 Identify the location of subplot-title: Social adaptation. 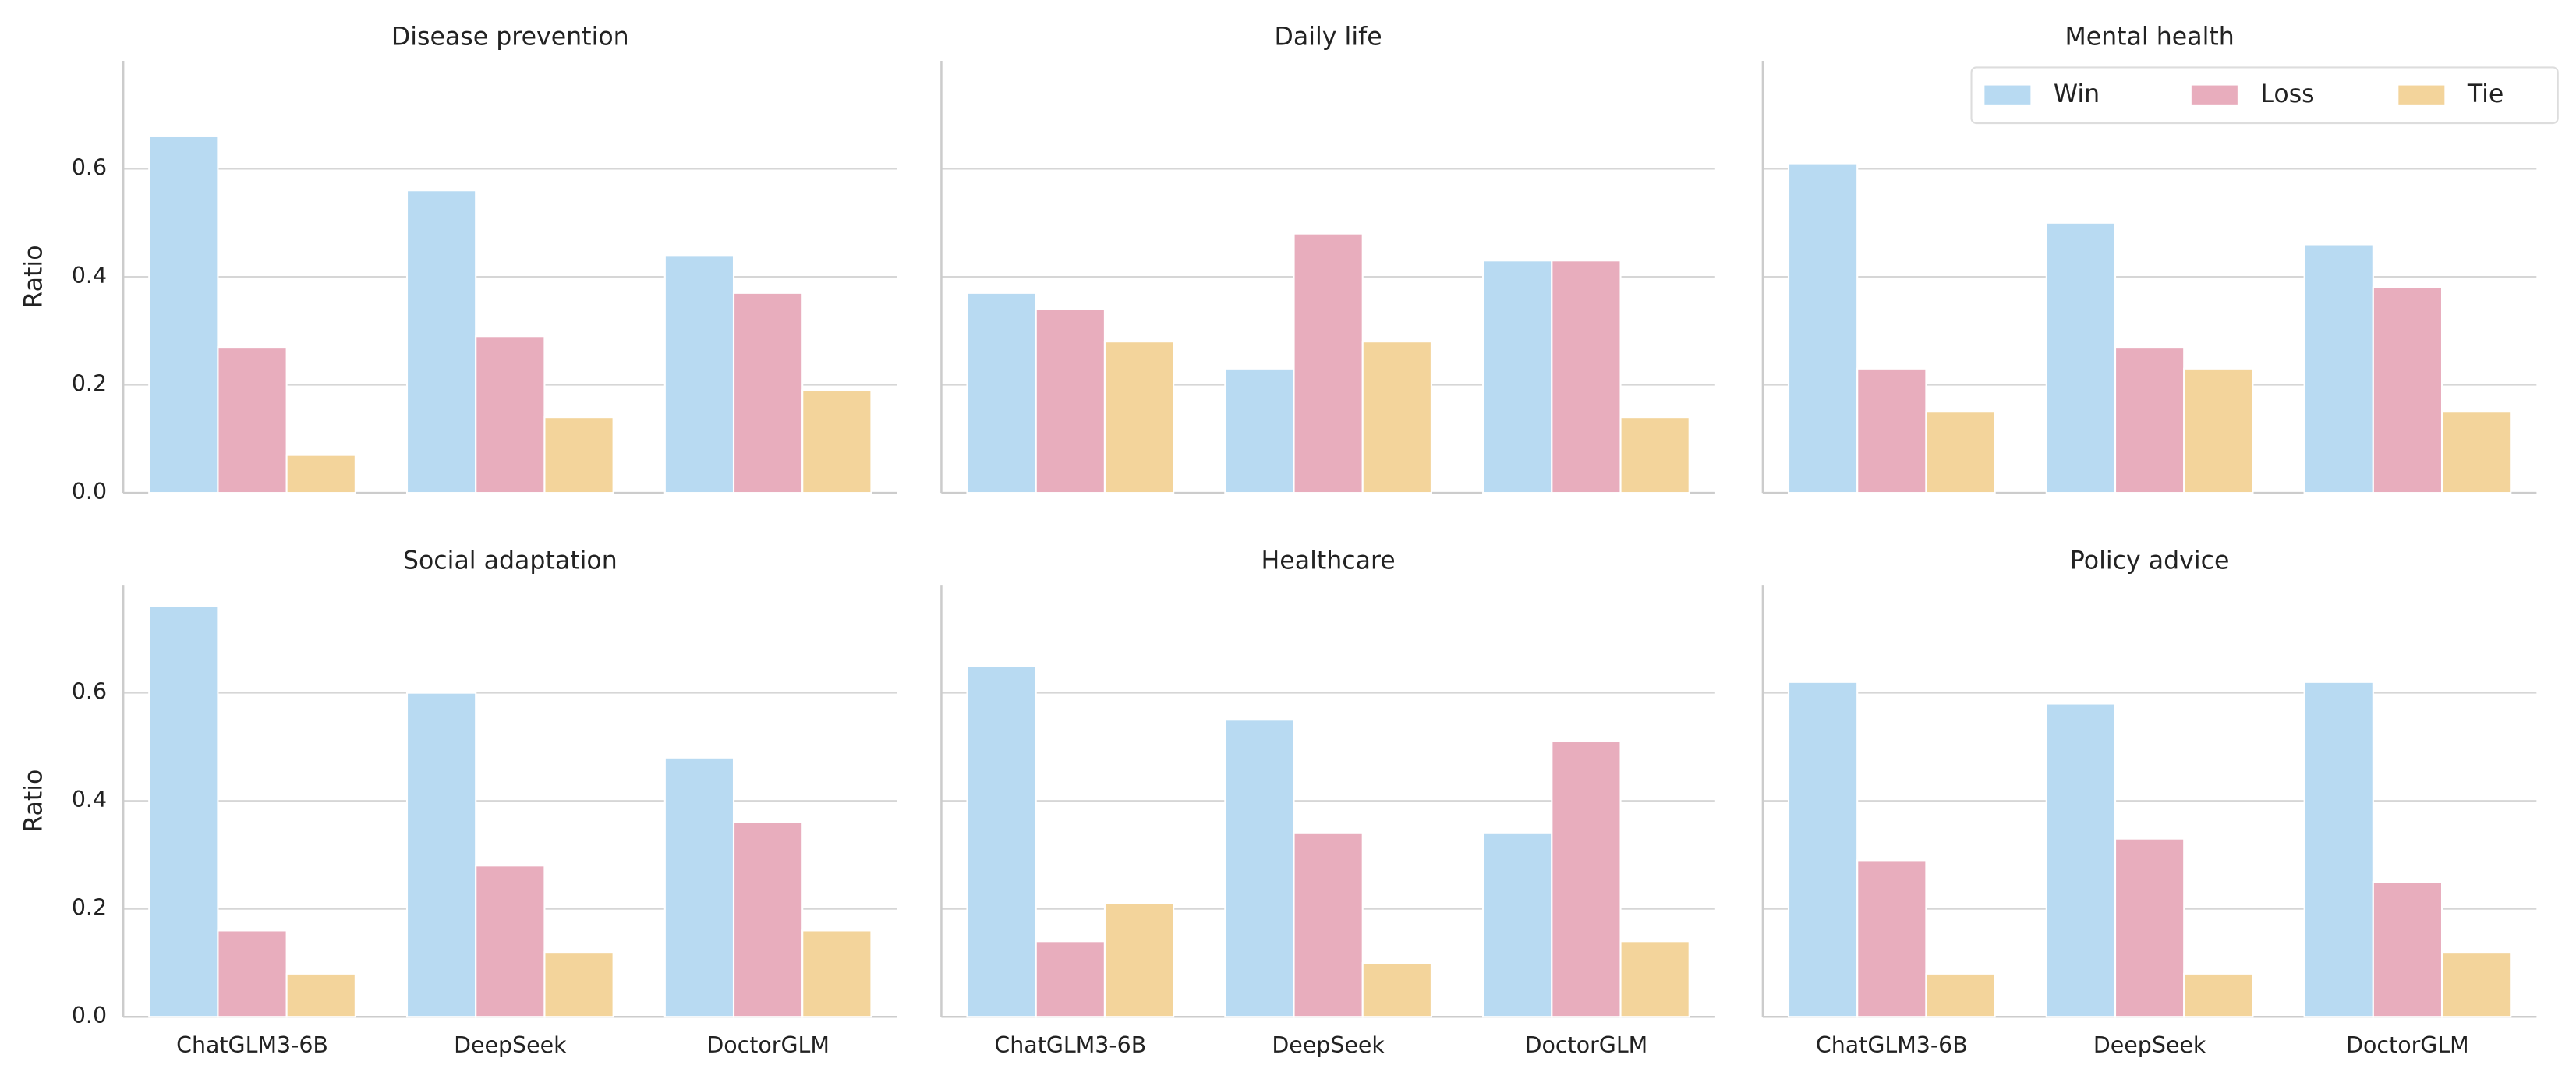
(510, 561).